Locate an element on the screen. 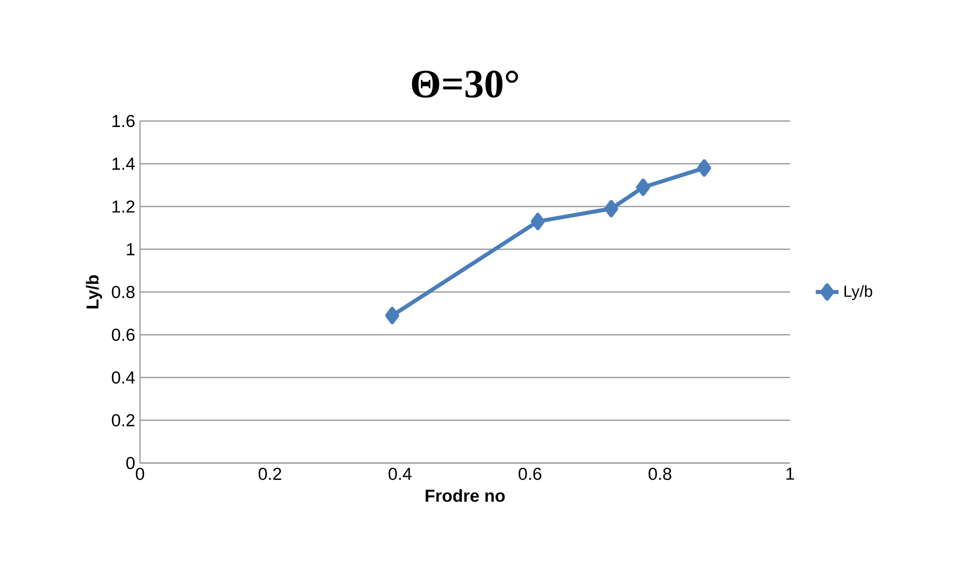 This screenshot has width=964, height=586. x-tick-label: 0.2 is located at coordinates (270, 474).